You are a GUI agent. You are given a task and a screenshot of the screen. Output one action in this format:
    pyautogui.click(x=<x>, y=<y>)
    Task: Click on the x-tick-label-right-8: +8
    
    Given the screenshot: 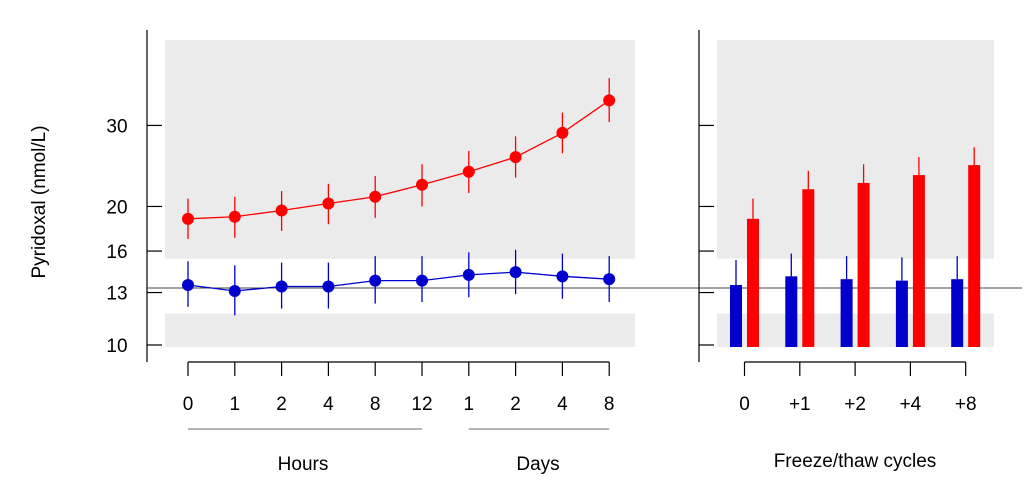 What is the action you would take?
    pyautogui.click(x=966, y=404)
    